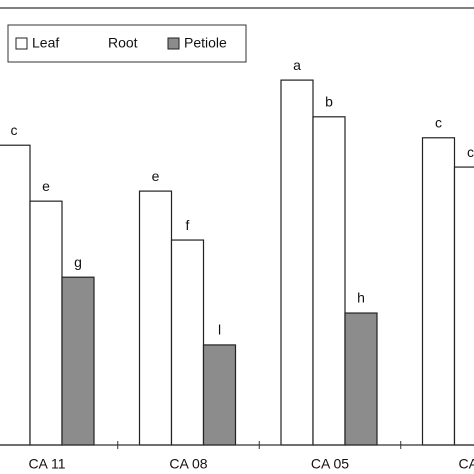 The image size is (474, 474). Describe the element at coordinates (330, 464) in the screenshot. I see `x-tick-label: CA 05` at that location.